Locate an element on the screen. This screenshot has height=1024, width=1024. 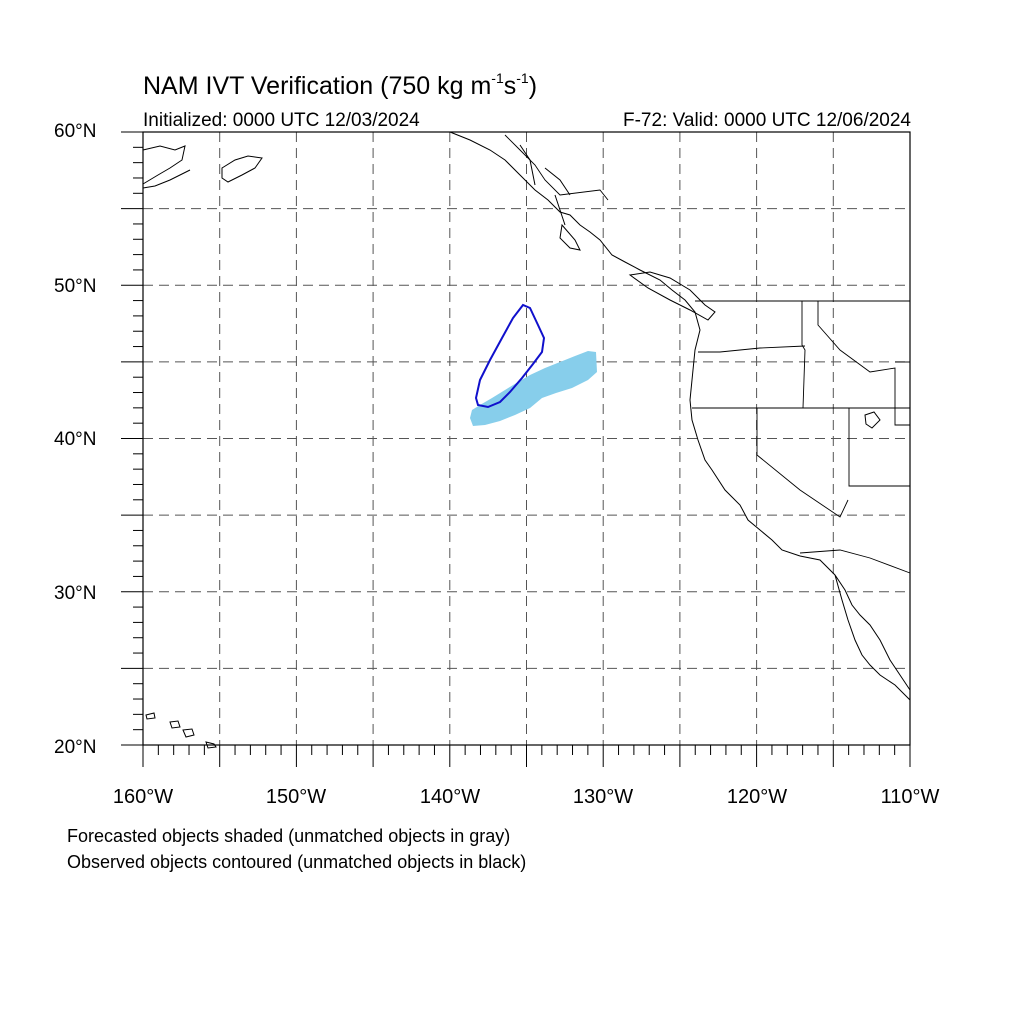
lon-label-160w: 160°W is located at coordinates (143, 797).